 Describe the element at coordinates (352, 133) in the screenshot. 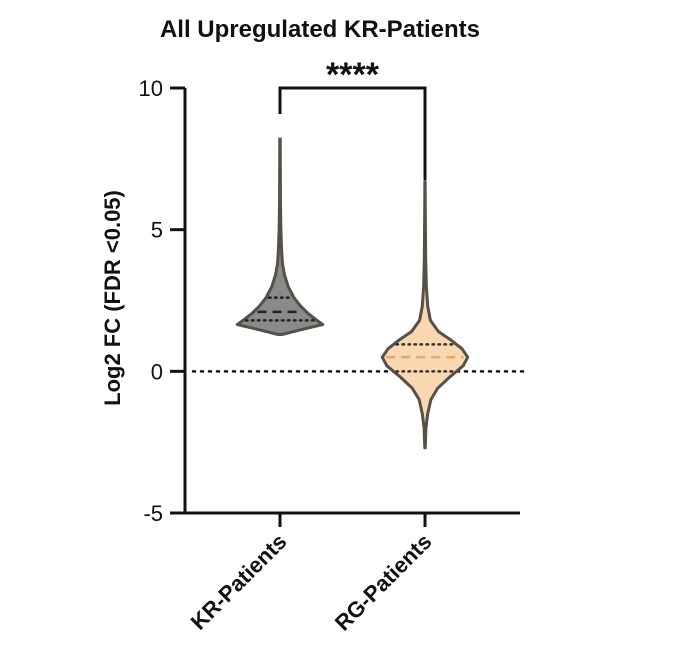

I see `significance-bracket` at that location.